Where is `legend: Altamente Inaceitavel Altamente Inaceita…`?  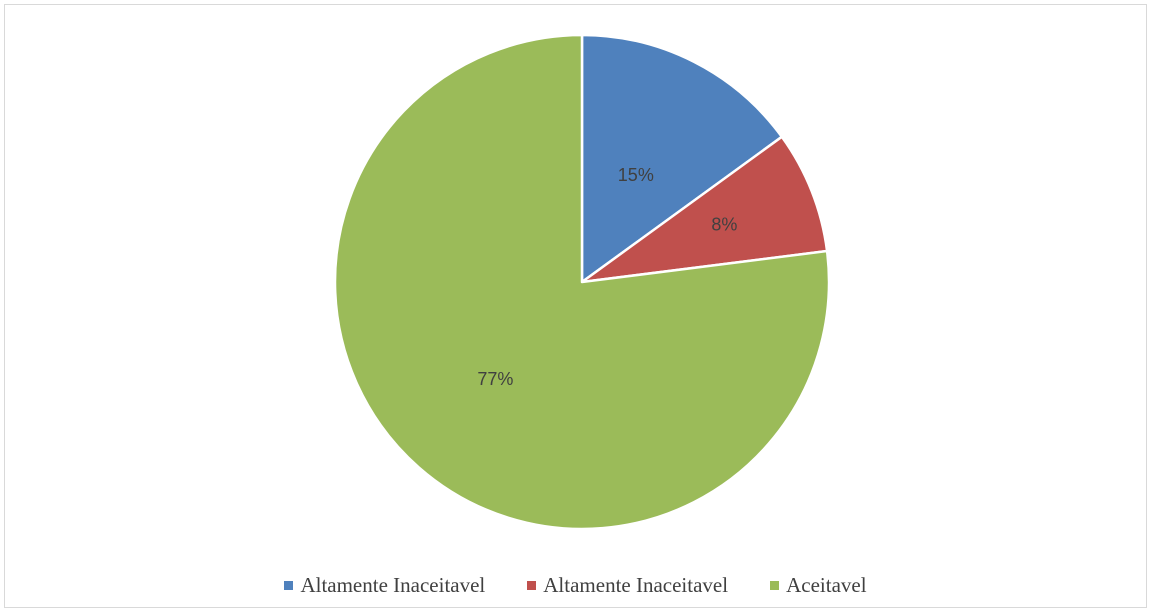
legend: Altamente Inaceitavel Altamente Inaceita… is located at coordinates (575, 585).